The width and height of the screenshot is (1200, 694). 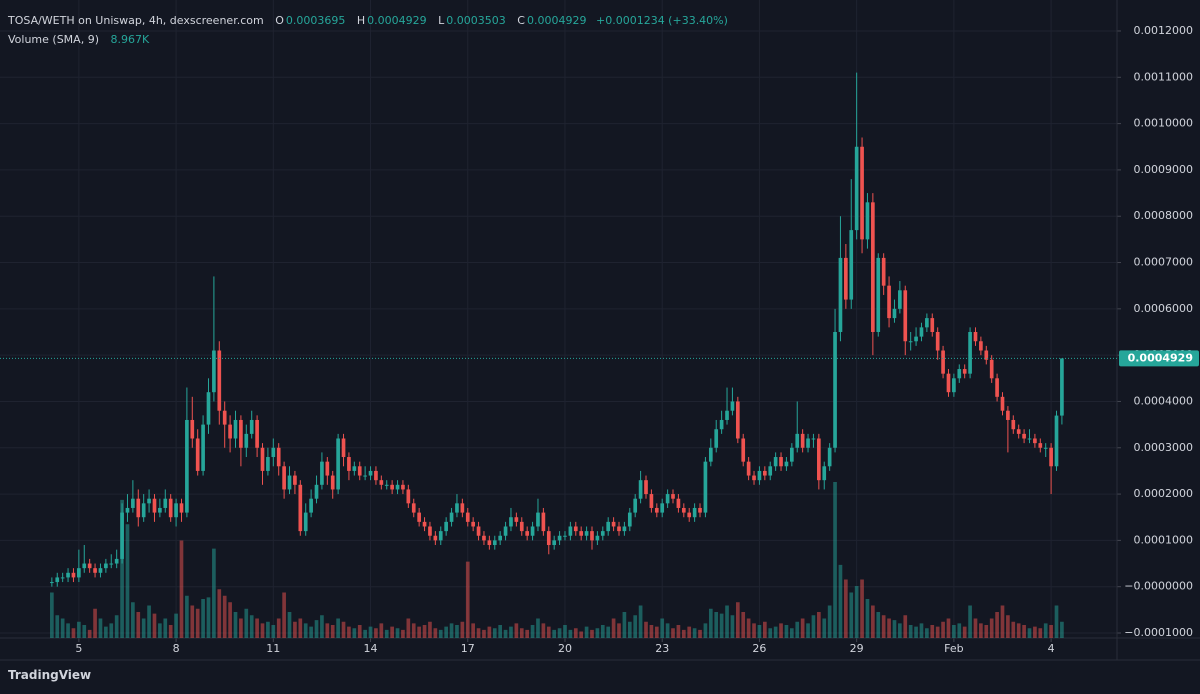 What do you see at coordinates (1164, 262) in the screenshot?
I see `y-tick-label: 0.0007000` at bounding box center [1164, 262].